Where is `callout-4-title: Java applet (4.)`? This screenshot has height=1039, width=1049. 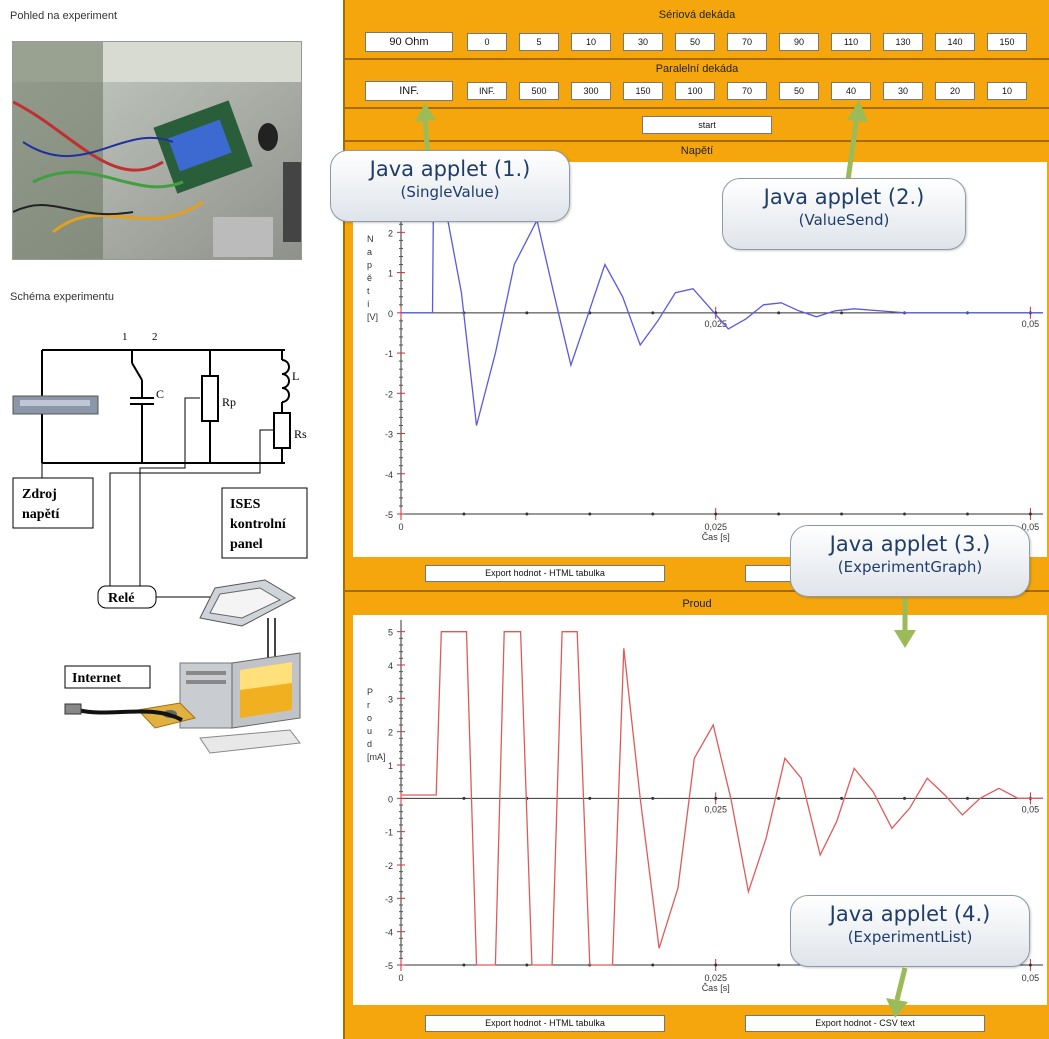
callout-4-title: Java applet (4.) is located at coordinates (910, 914).